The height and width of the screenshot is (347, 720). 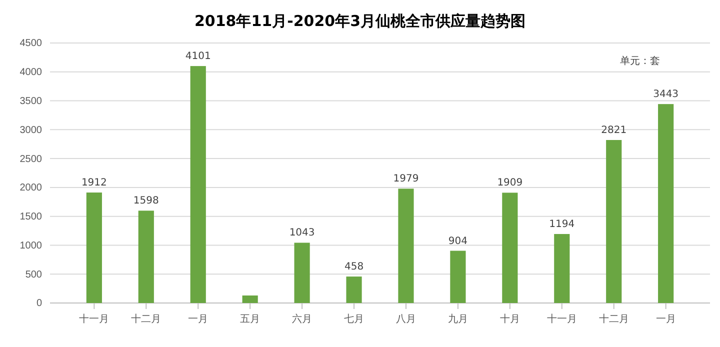 I want to click on y-tick-label: 2500, so click(x=31, y=159).